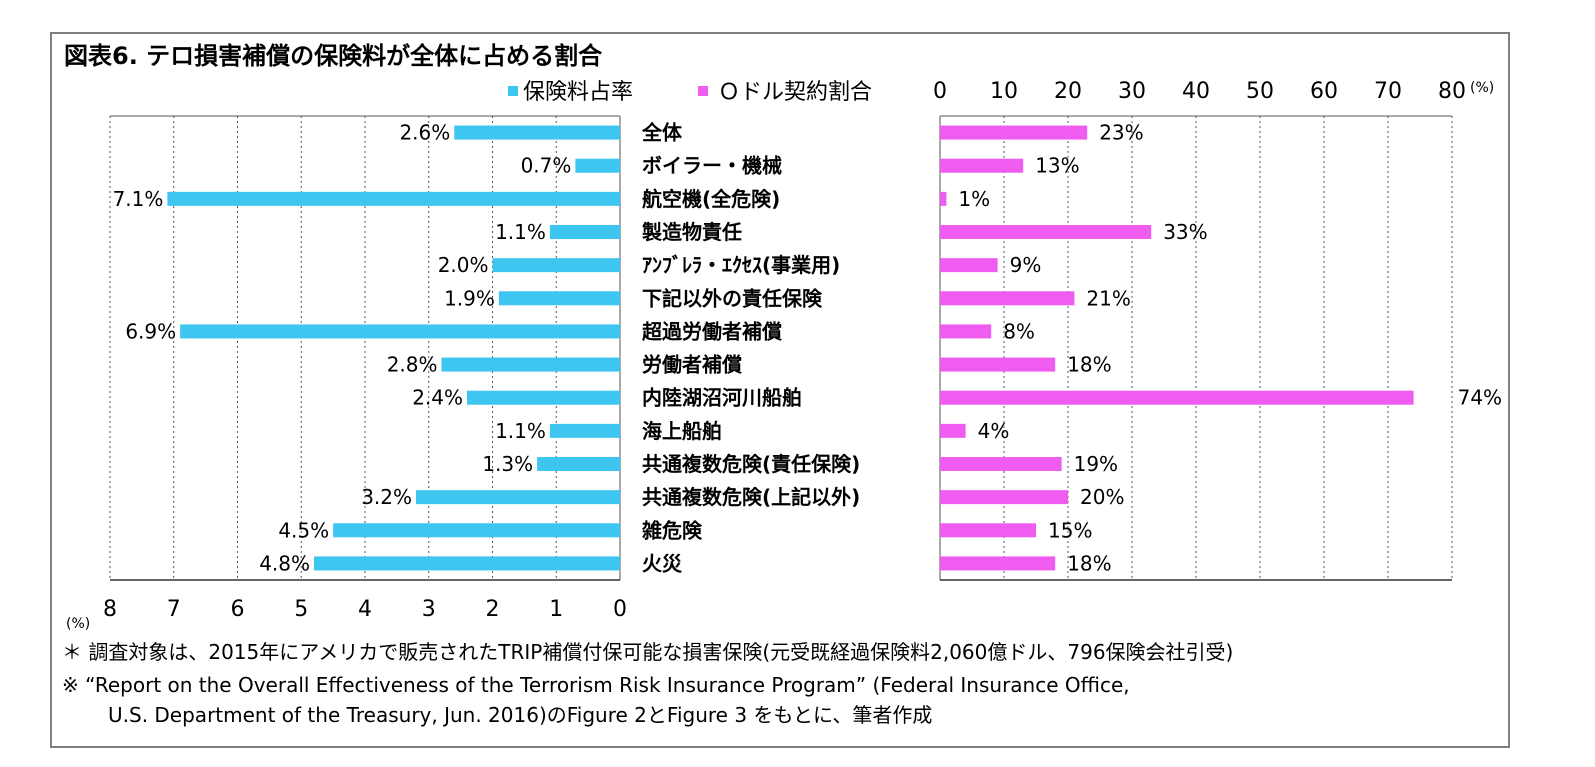 Image resolution: width=1595 pixels, height=767 pixels. What do you see at coordinates (1026, 265) in the screenshot?
I see `series2-data-label: 9%` at bounding box center [1026, 265].